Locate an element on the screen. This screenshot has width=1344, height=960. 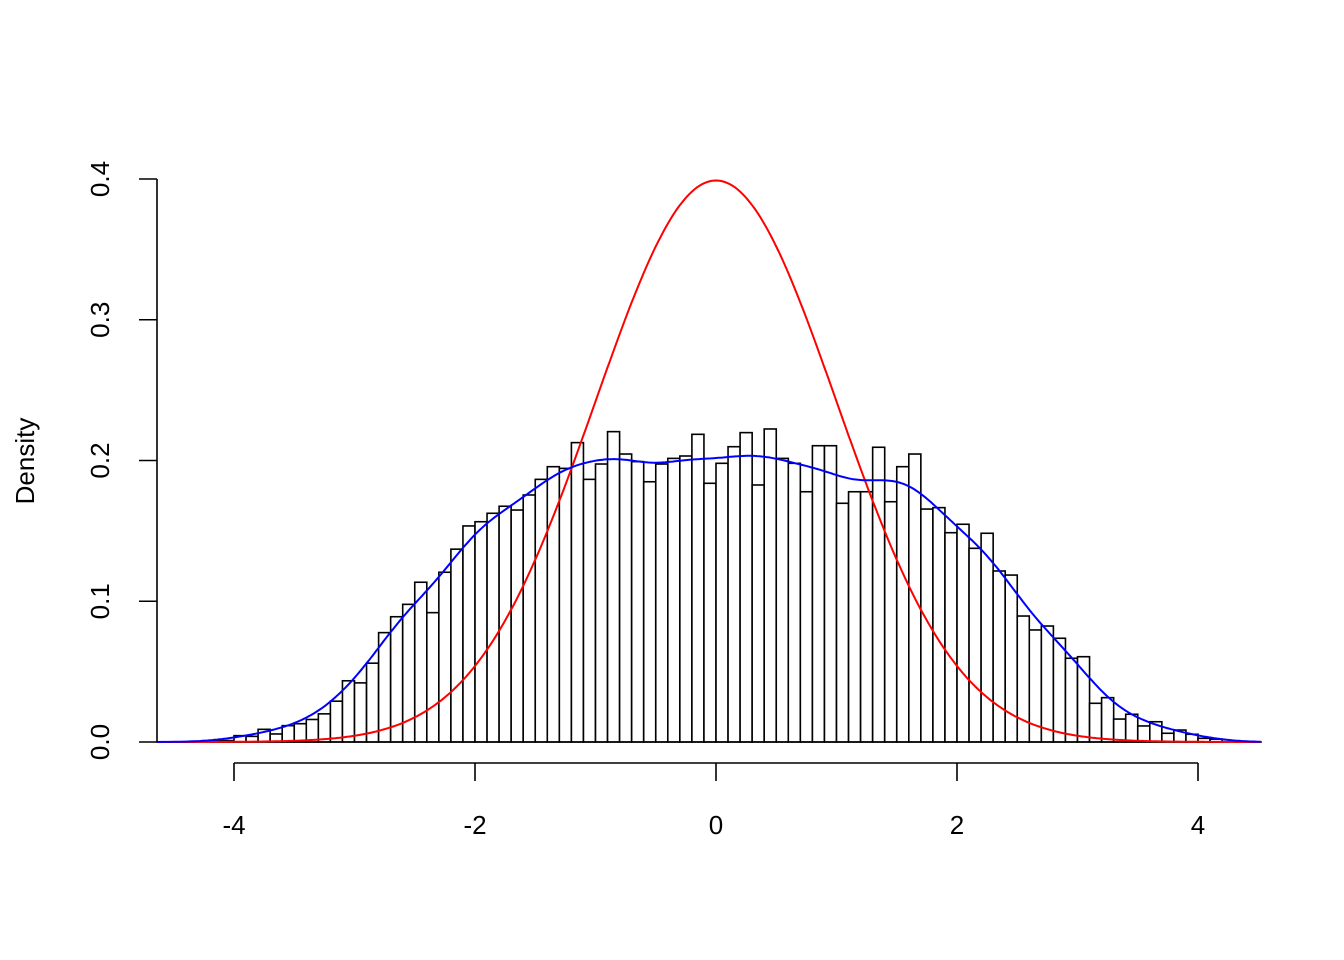
y-tick-label: 0.4 is located at coordinates (100, 179).